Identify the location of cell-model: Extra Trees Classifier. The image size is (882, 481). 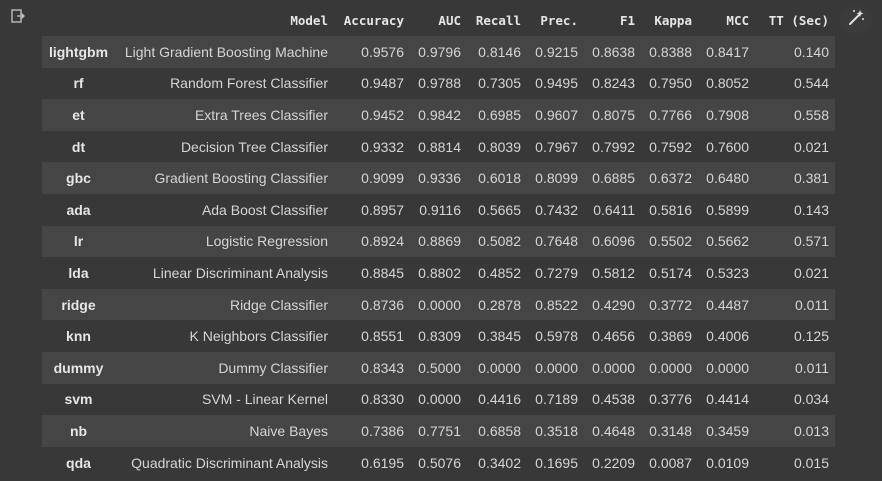
(261, 114).